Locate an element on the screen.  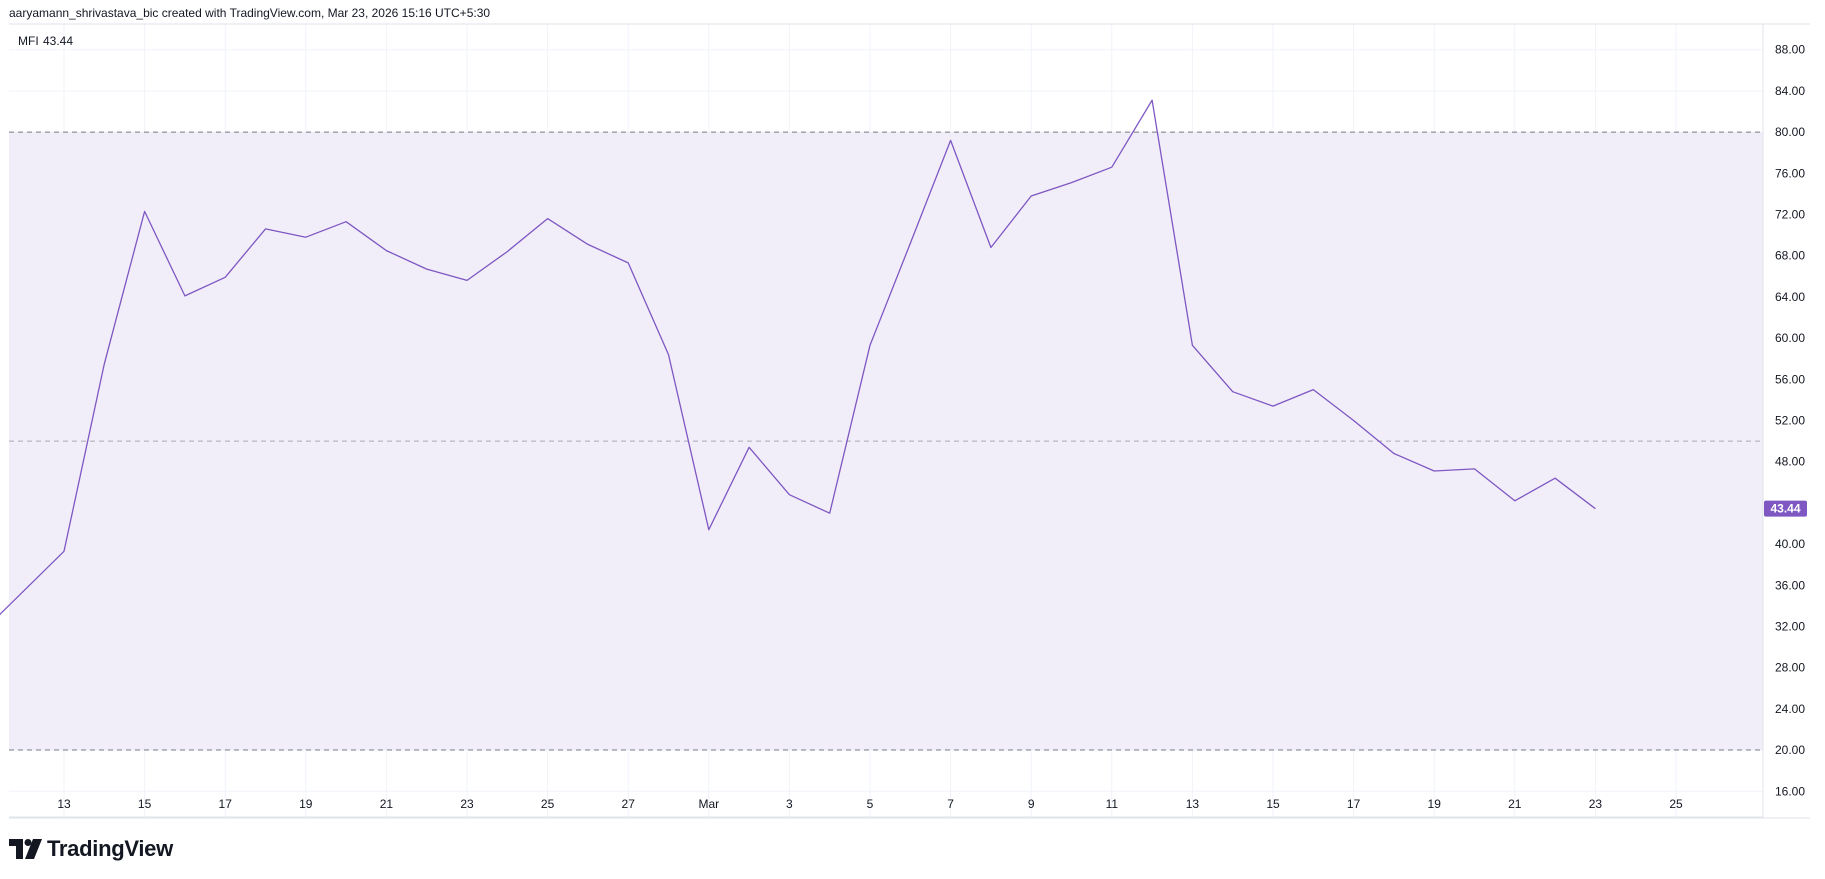
x-tick-label: 27 is located at coordinates (629, 804).